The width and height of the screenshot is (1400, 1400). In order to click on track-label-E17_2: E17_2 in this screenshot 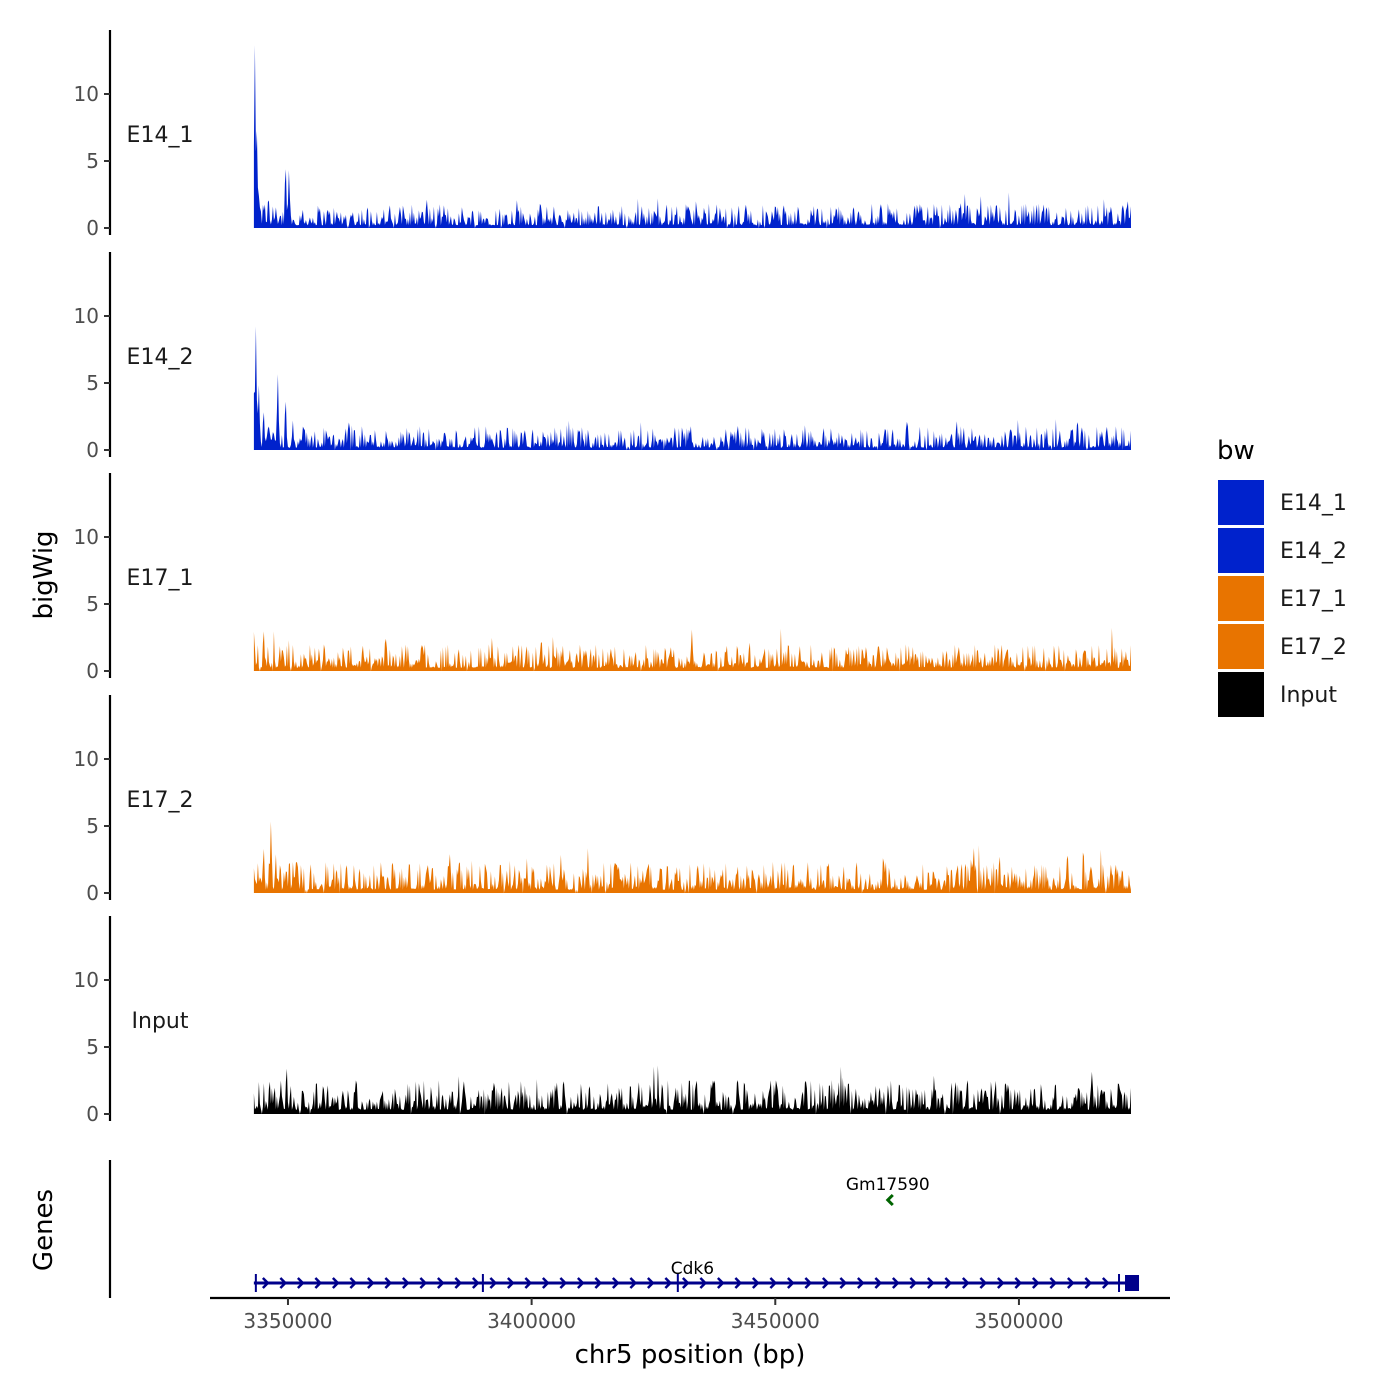, I will do `click(160, 800)`.